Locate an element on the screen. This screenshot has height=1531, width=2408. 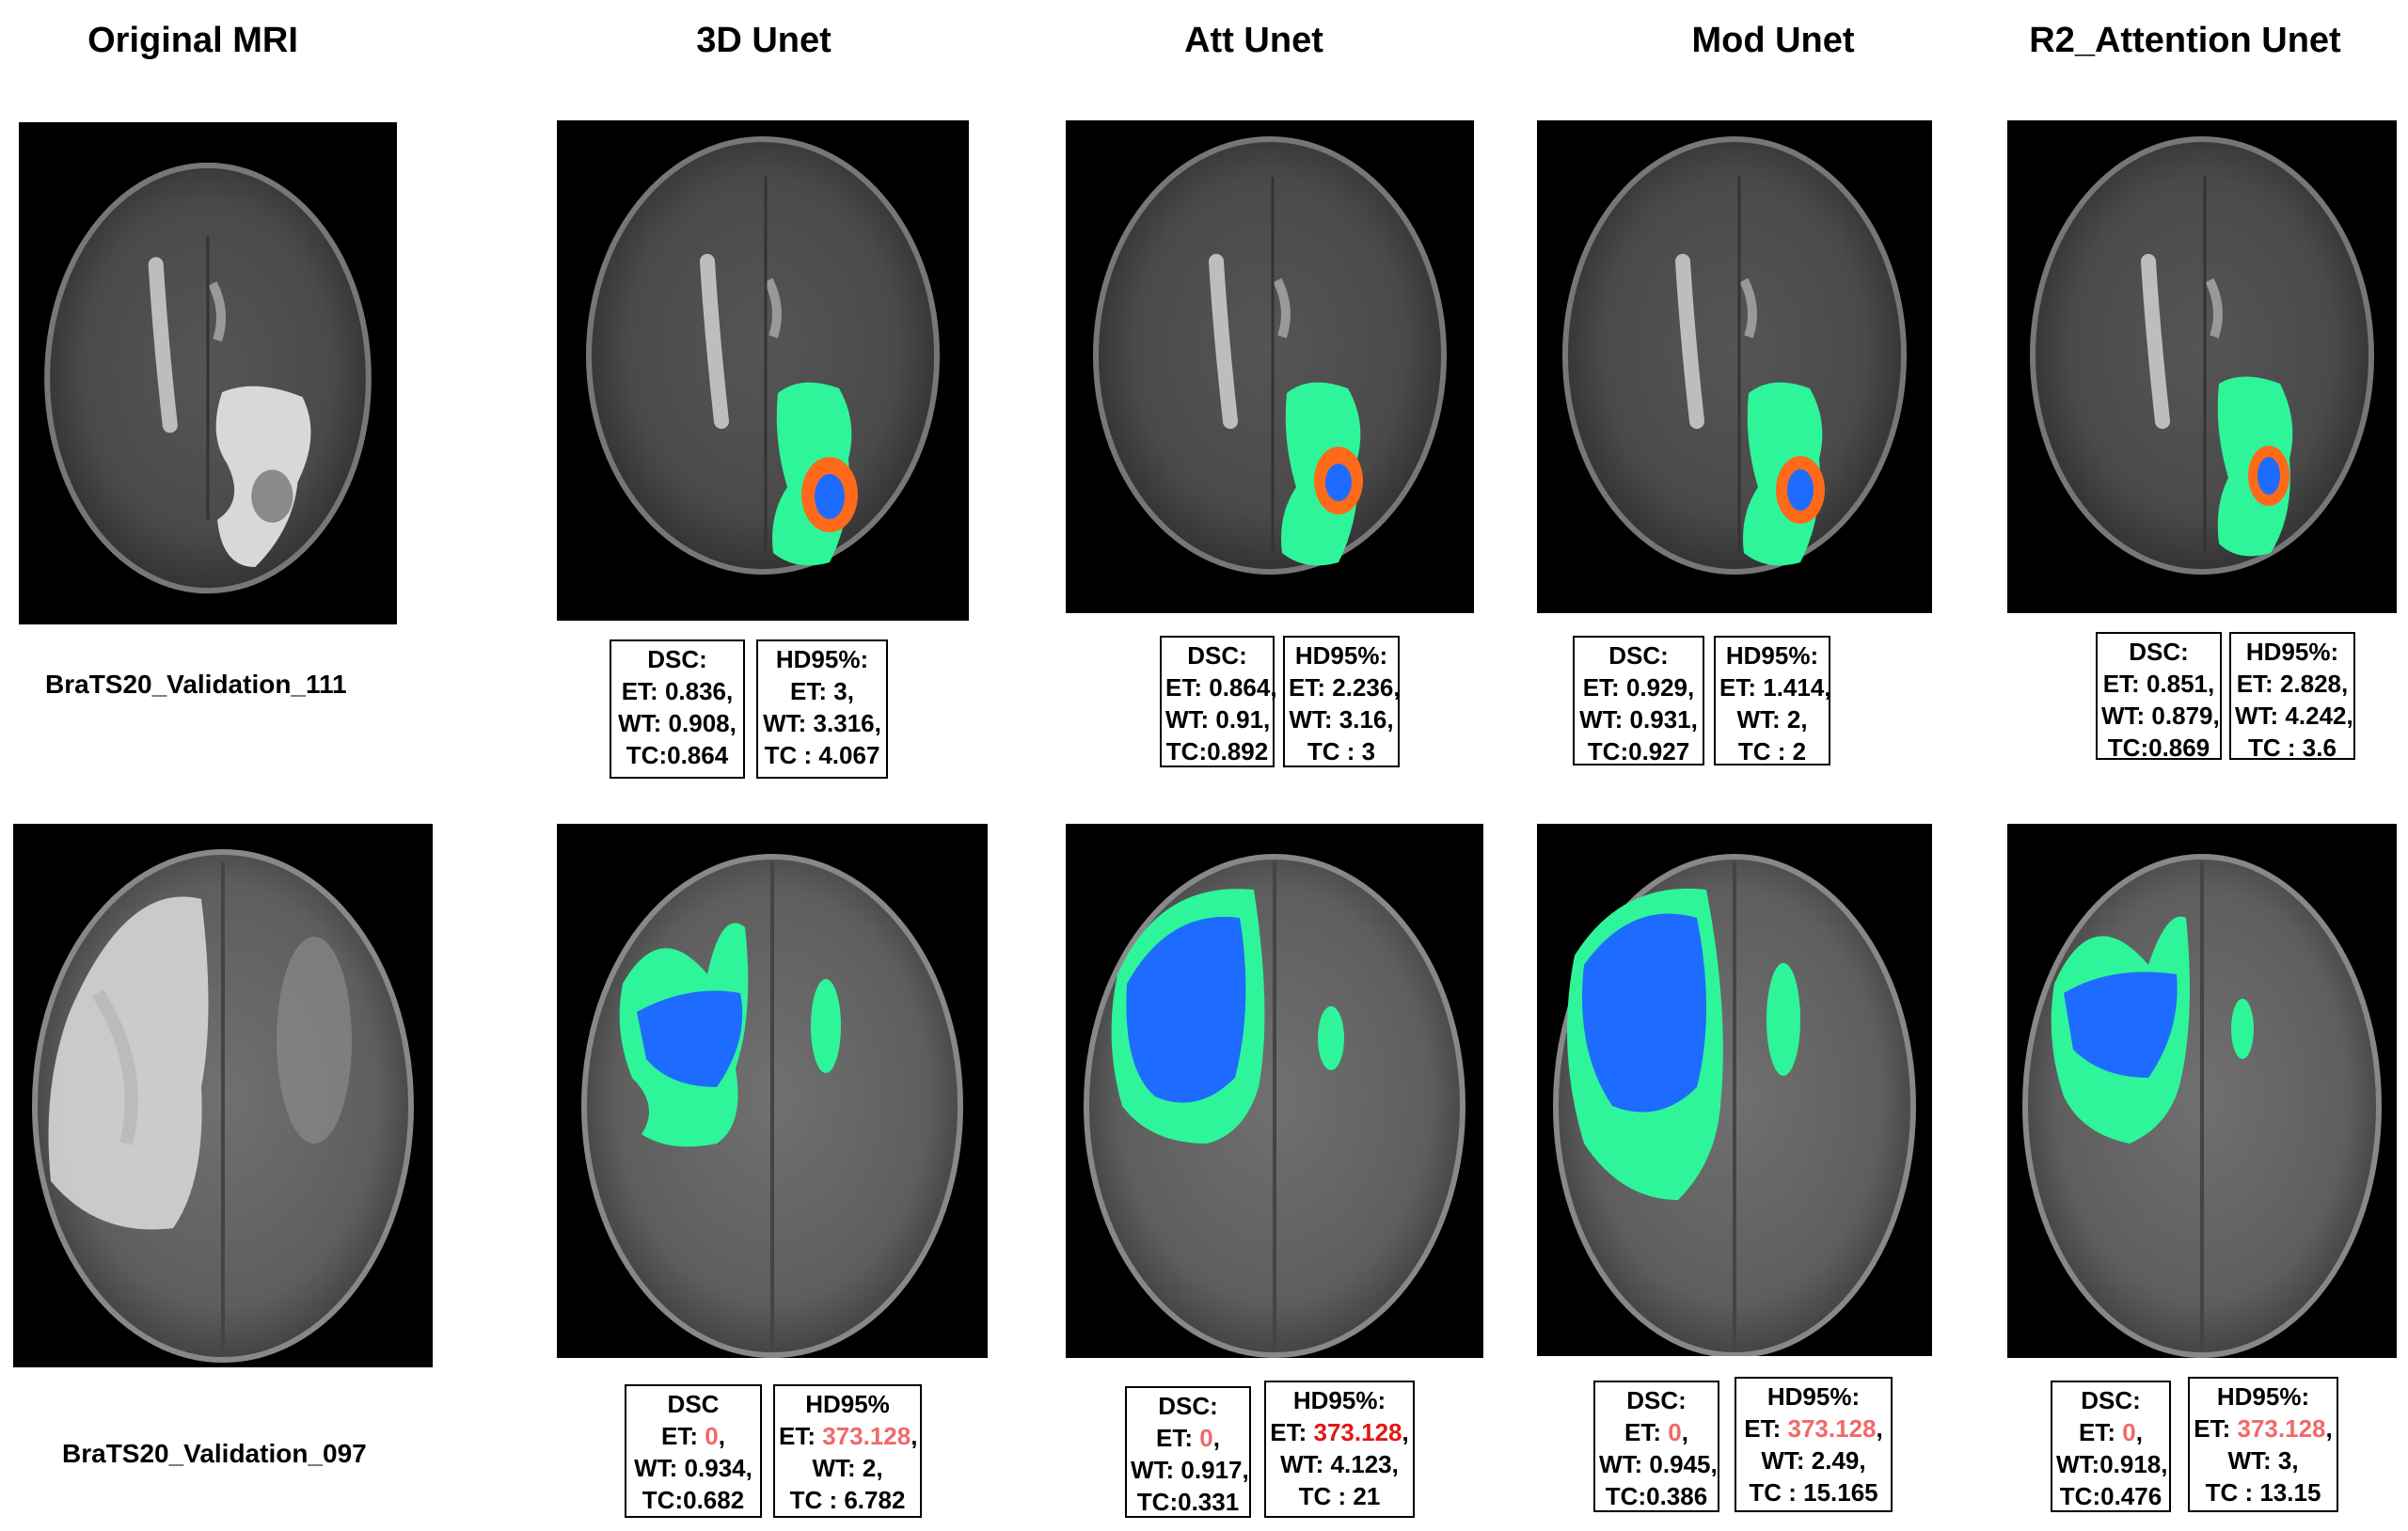
hd-et: ET: 1.414, is located at coordinates (1775, 687).